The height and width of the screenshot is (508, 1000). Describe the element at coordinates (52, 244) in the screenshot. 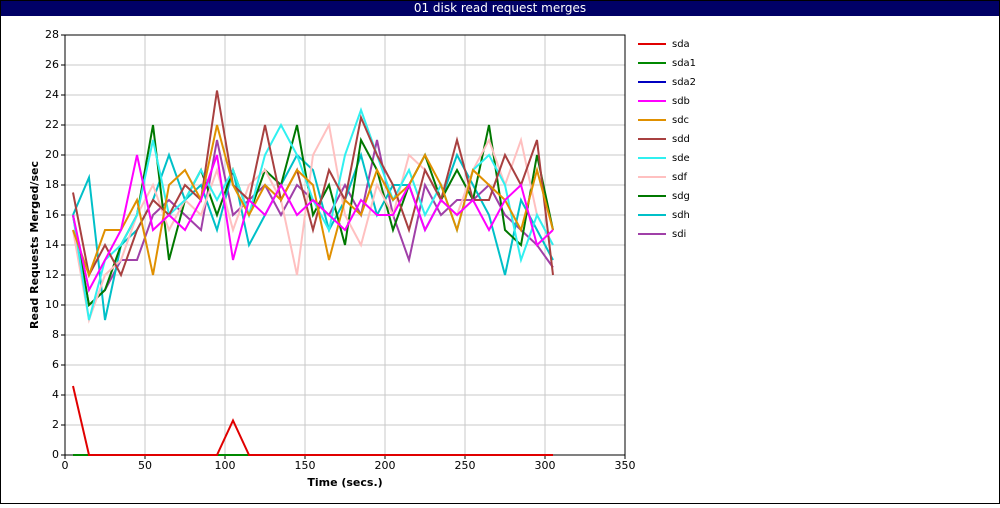

I see `y-tick-label: 14` at that location.